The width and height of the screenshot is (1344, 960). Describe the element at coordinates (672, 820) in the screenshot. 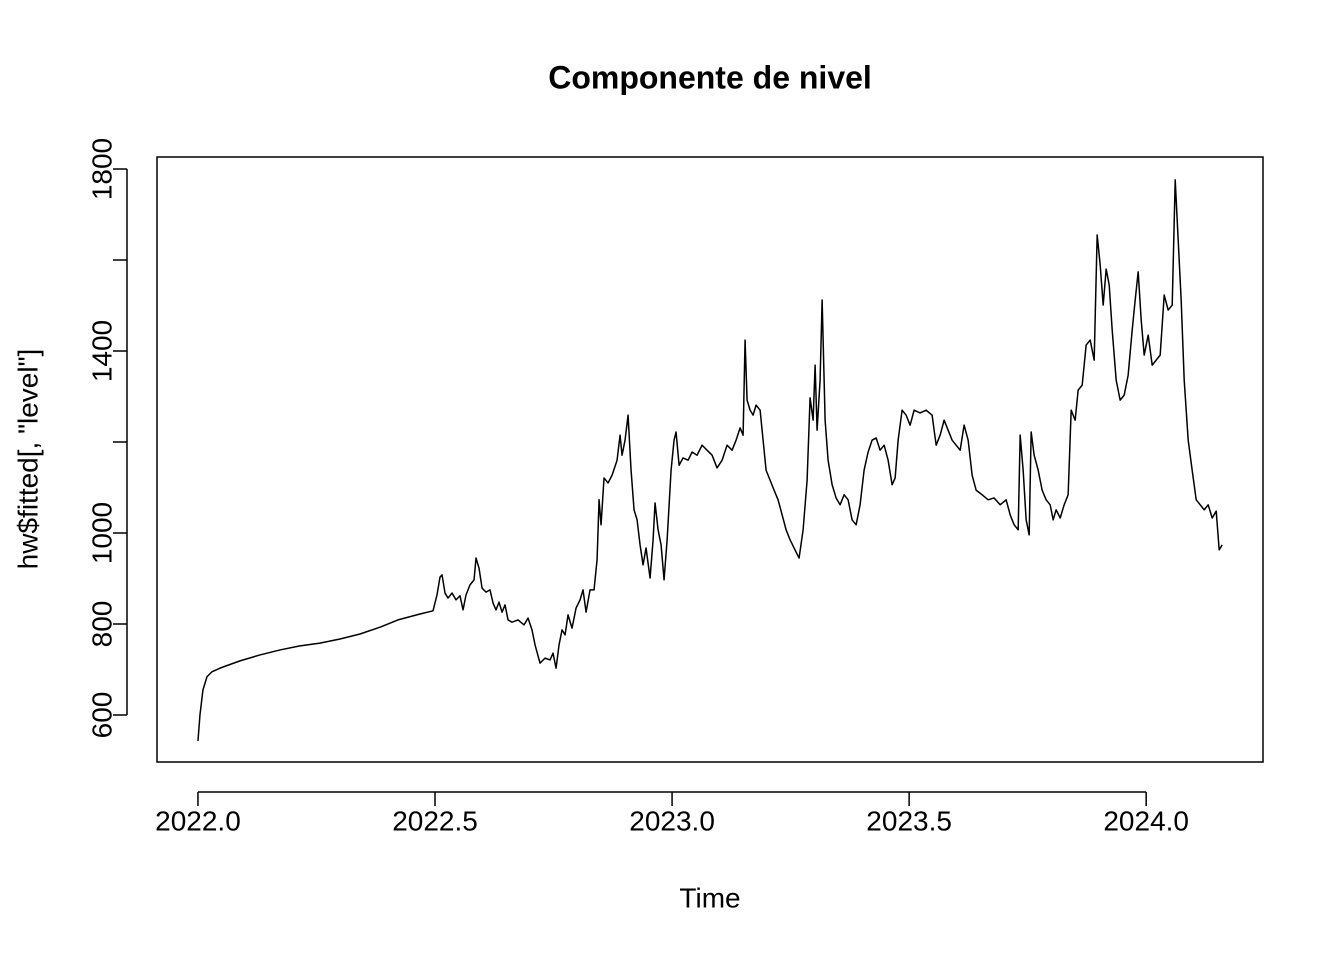

I see `x-tick-label: 2023.0` at that location.